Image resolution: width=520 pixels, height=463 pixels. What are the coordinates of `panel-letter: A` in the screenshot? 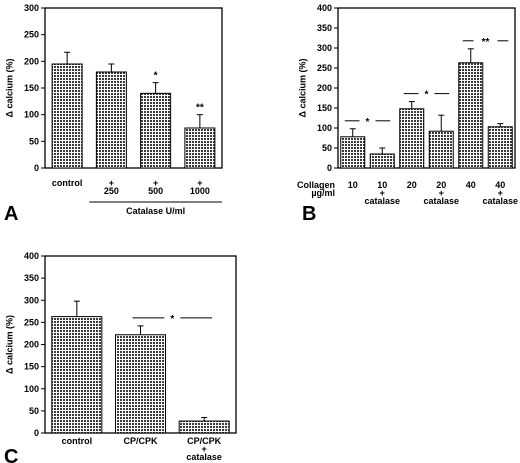 It's located at (11, 214).